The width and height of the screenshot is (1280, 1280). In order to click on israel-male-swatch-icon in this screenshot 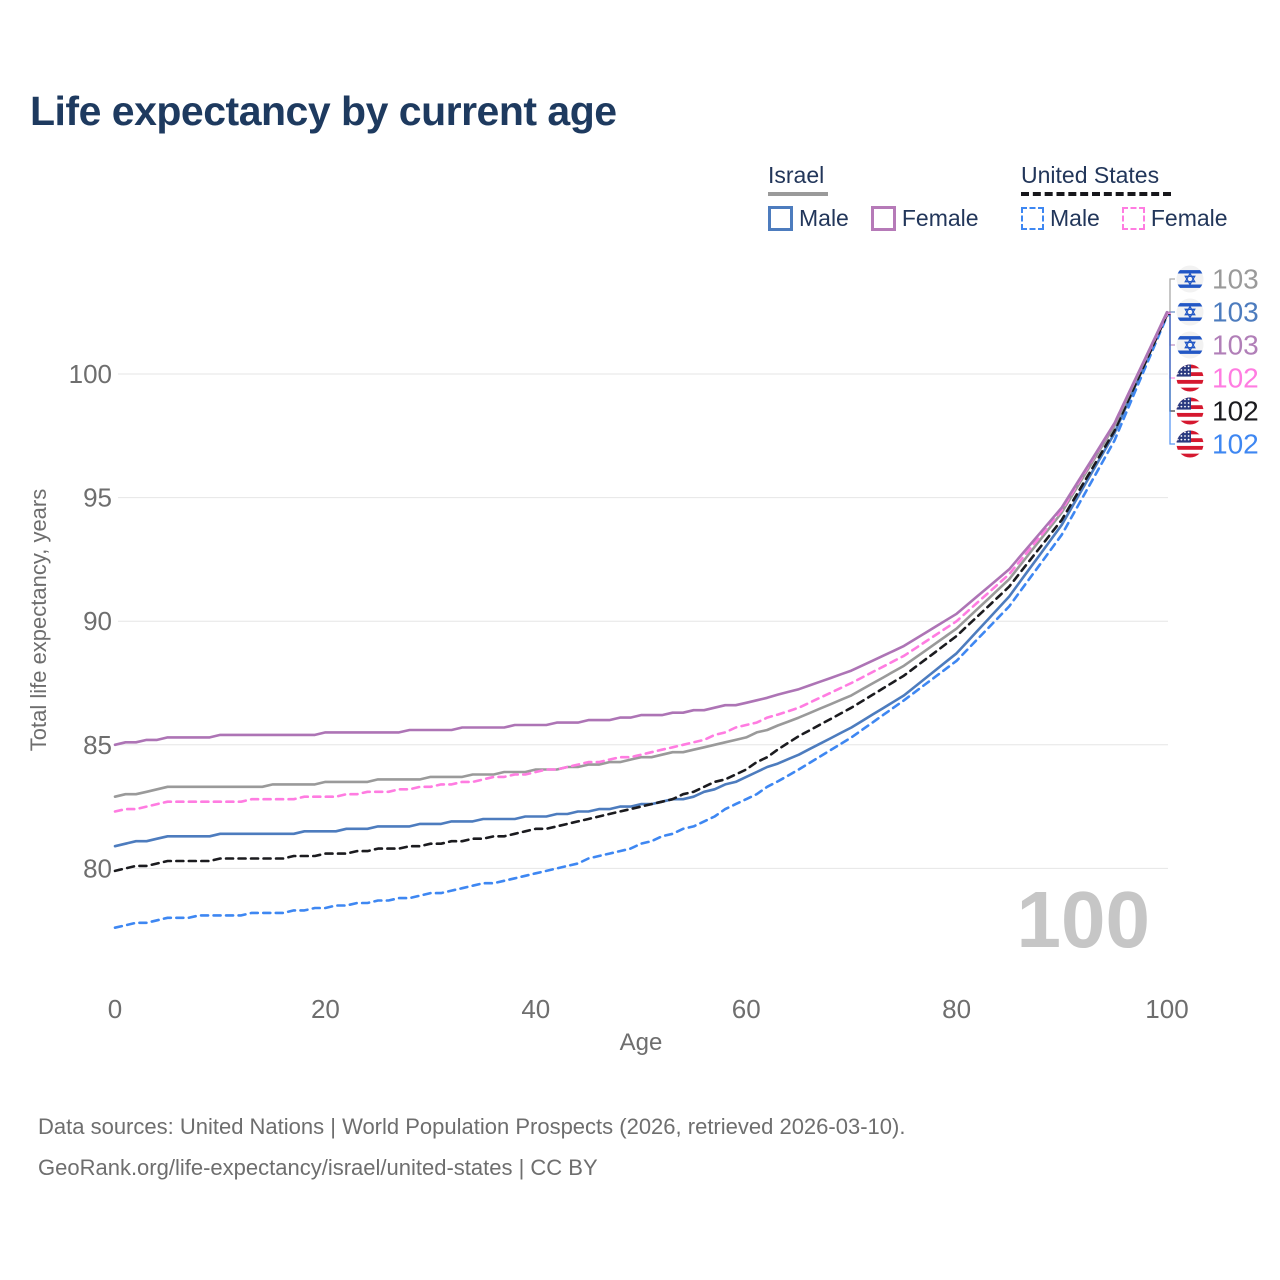, I will do `click(780, 218)`.